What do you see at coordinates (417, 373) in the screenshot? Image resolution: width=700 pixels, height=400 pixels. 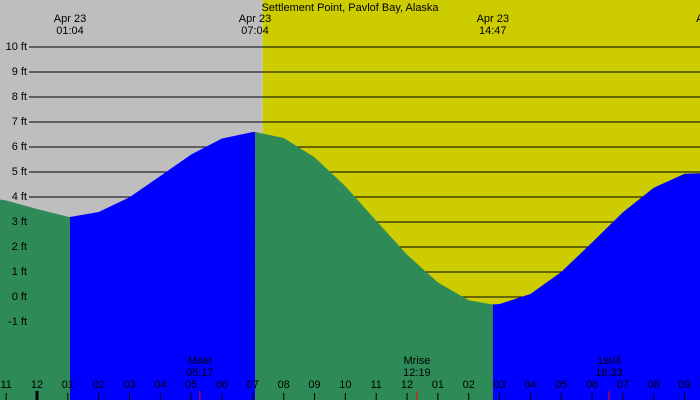 I see `moon-time: 12:19` at bounding box center [417, 373].